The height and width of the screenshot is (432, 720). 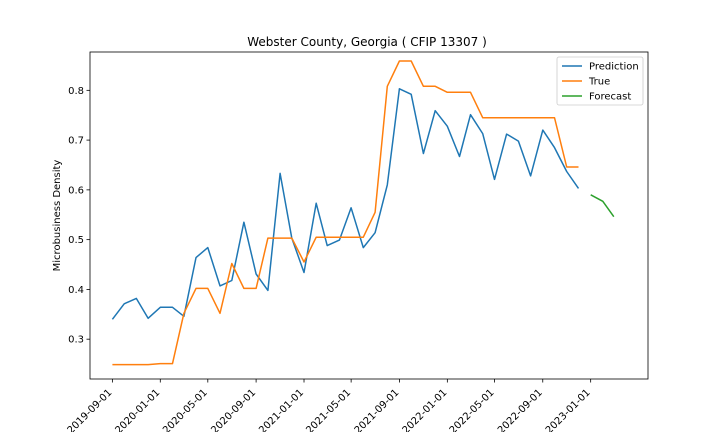 What do you see at coordinates (76, 91) in the screenshot?
I see `y-tick-label: 0.8` at bounding box center [76, 91].